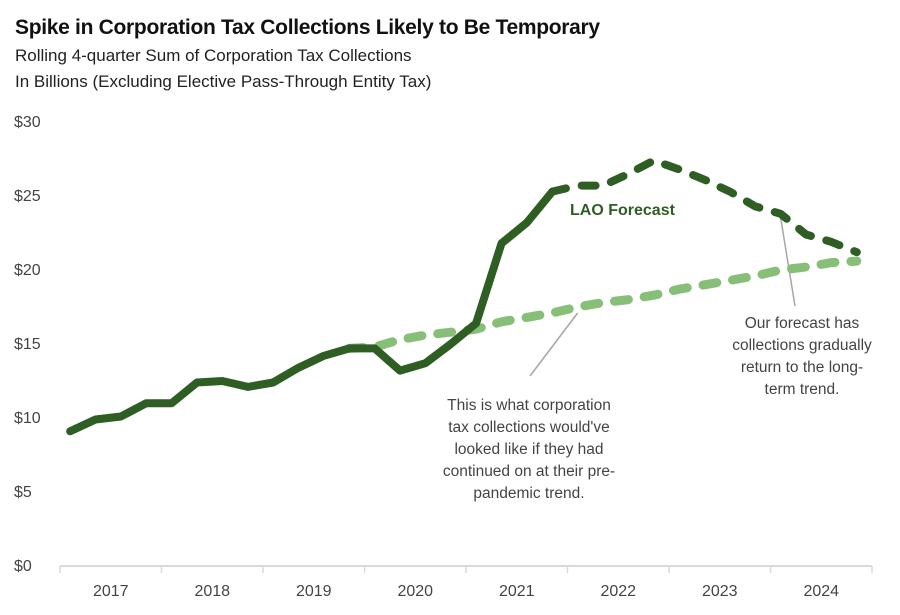 The width and height of the screenshot is (900, 615). Describe the element at coordinates (27, 196) in the screenshot. I see `y-tick-label: $25` at that location.